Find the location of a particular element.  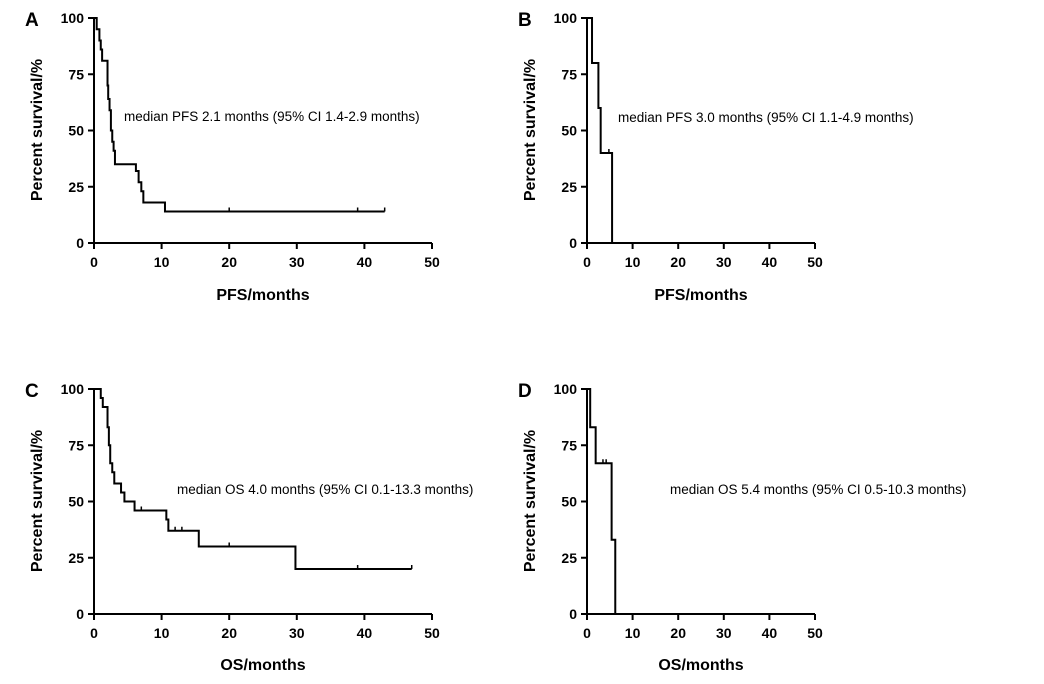

x-tick-label-b-20: 20 is located at coordinates (678, 262).